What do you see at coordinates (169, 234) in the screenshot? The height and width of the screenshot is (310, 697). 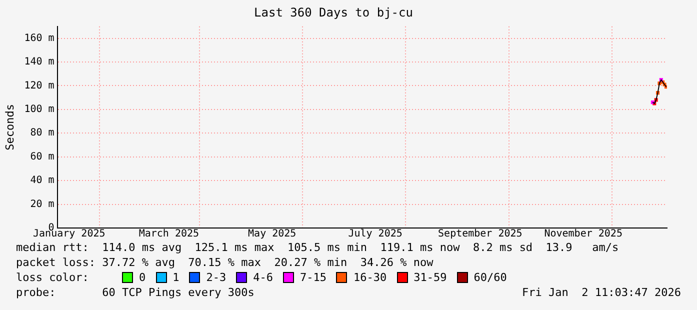 I see `x-tick-label: March 2025` at bounding box center [169, 234].